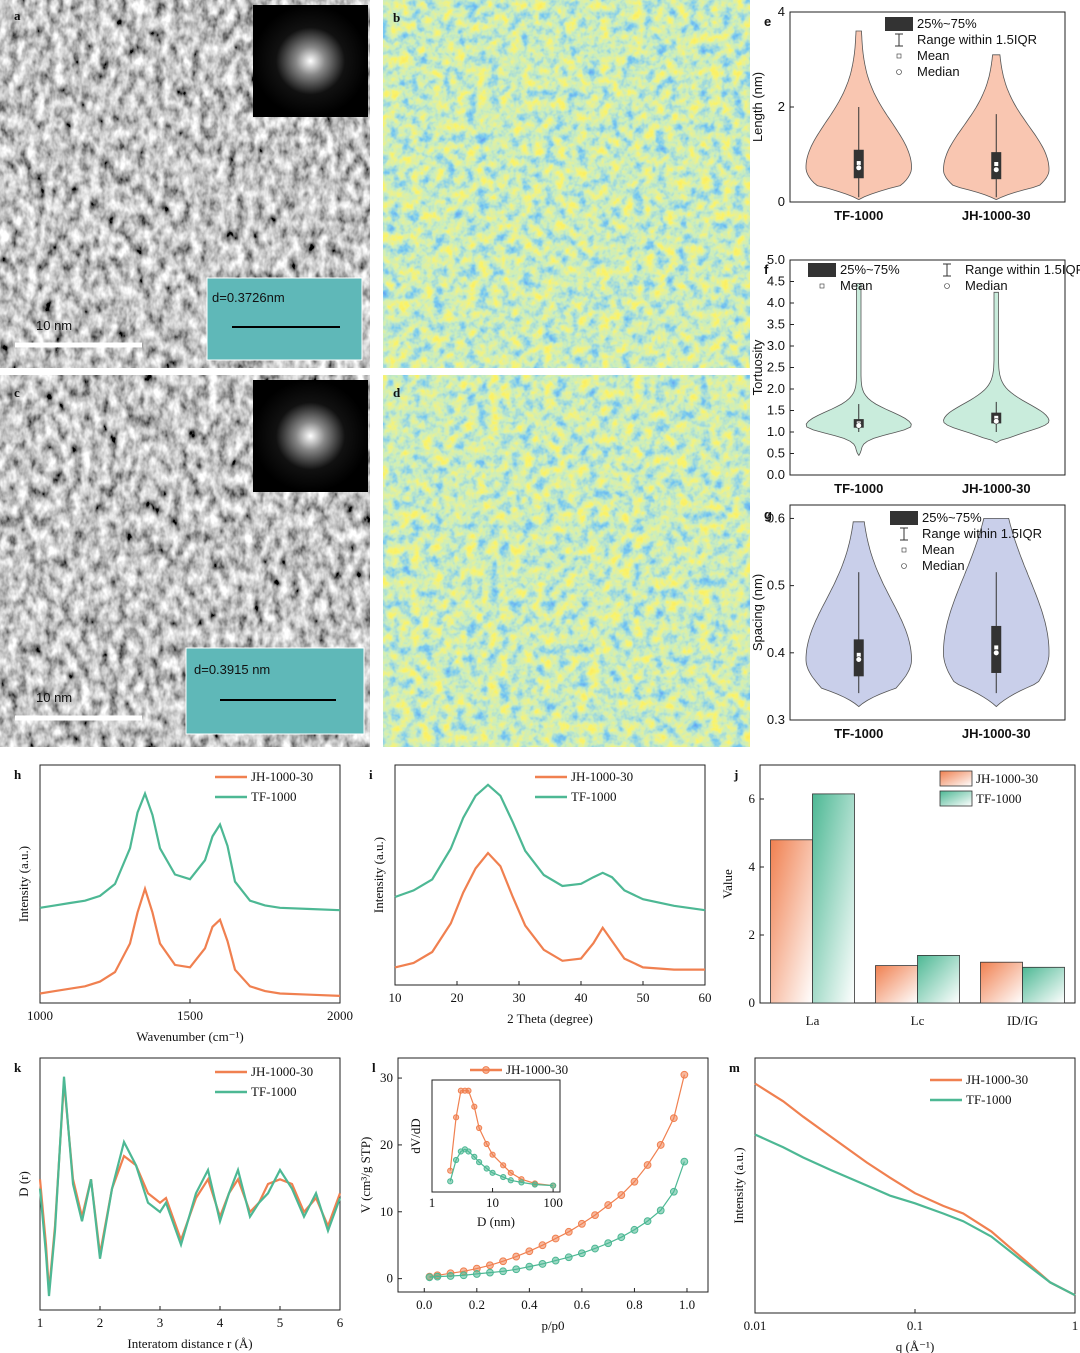 The width and height of the screenshot is (1080, 1353). What do you see at coordinates (752, 934) in the screenshot?
I see `y-tick-label: 2` at bounding box center [752, 934].